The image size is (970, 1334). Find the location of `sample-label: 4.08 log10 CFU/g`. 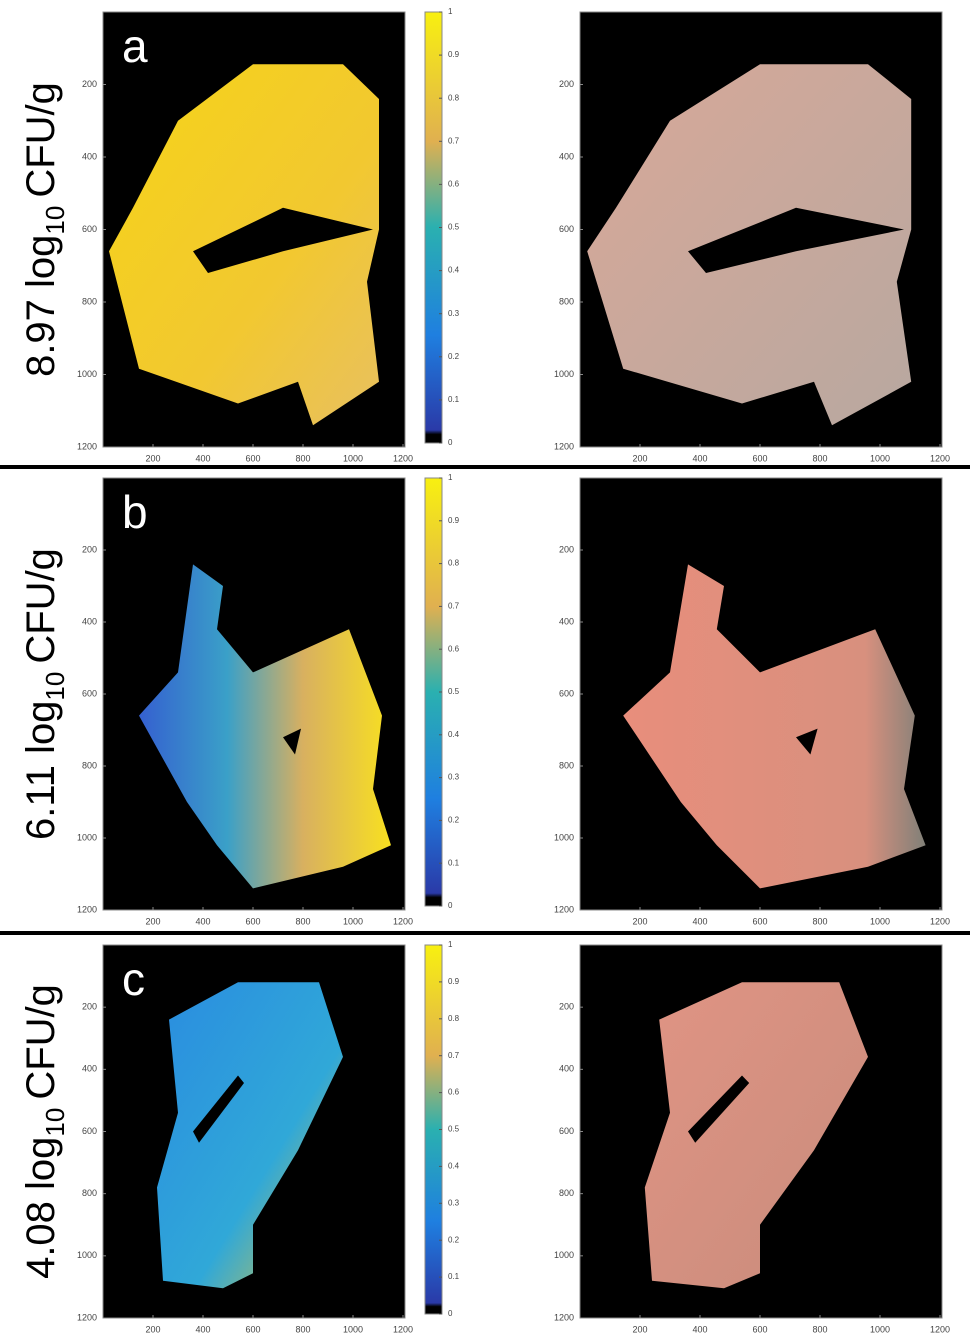

sample-label: 4.08 log10 CFU/g is located at coordinates (44, 1131).